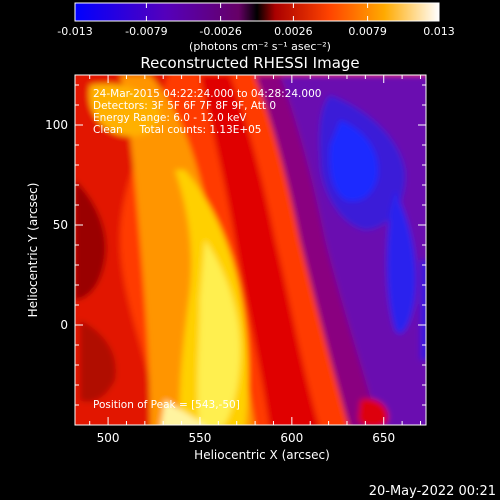 The width and height of the screenshot is (500, 500). Describe the element at coordinates (60, 225) in the screenshot. I see `y-tick-label: 50` at that location.